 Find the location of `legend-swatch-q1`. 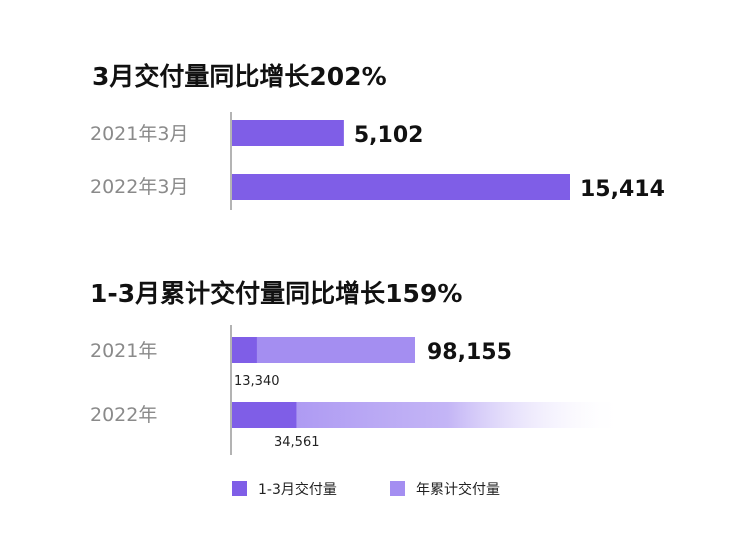

legend-swatch-q1 is located at coordinates (239, 488).